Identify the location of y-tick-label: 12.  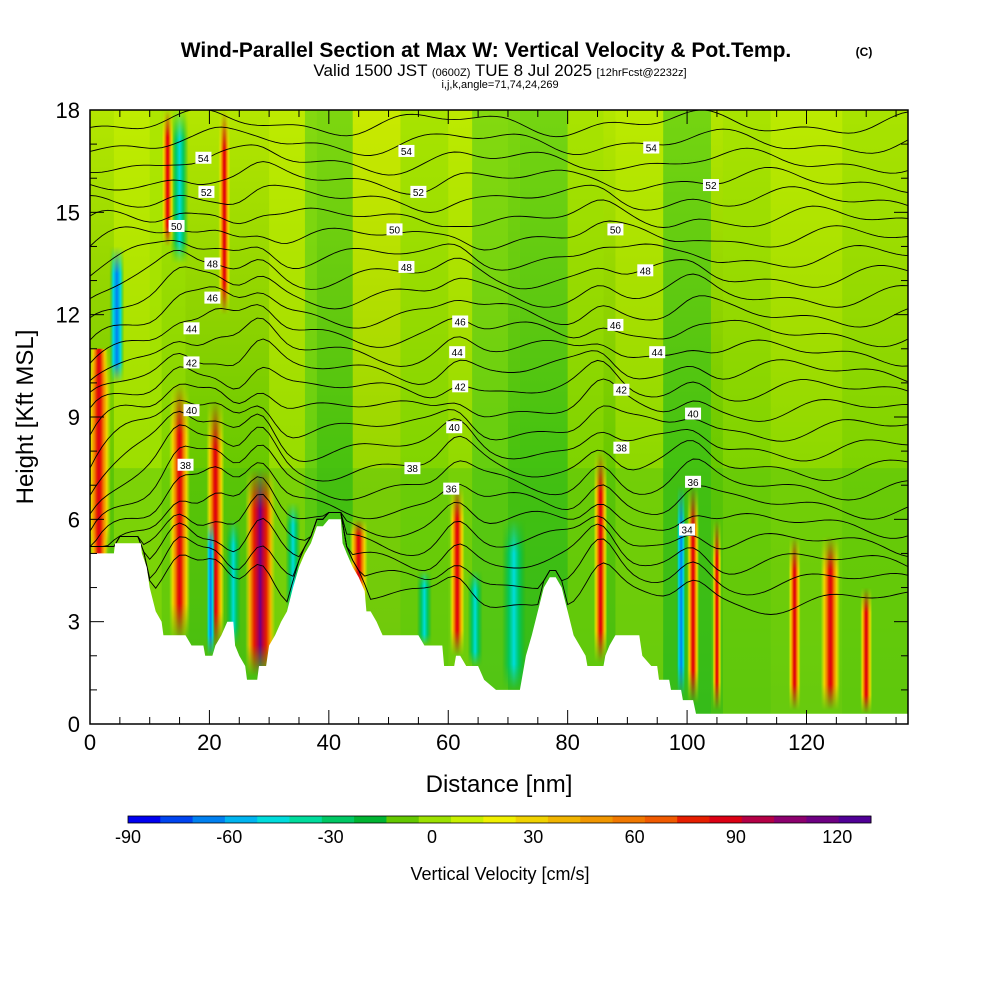
(68, 315).